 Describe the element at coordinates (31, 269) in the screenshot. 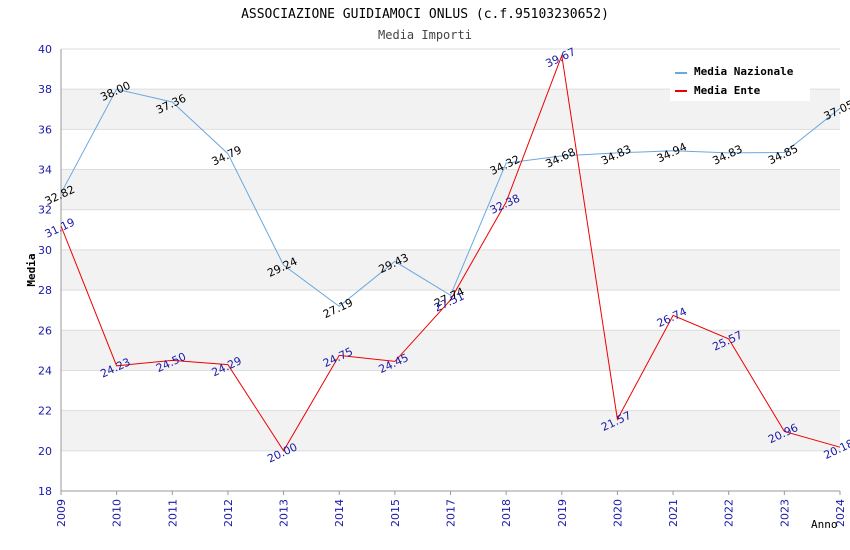

I see `y-axis-label: Media` at that location.